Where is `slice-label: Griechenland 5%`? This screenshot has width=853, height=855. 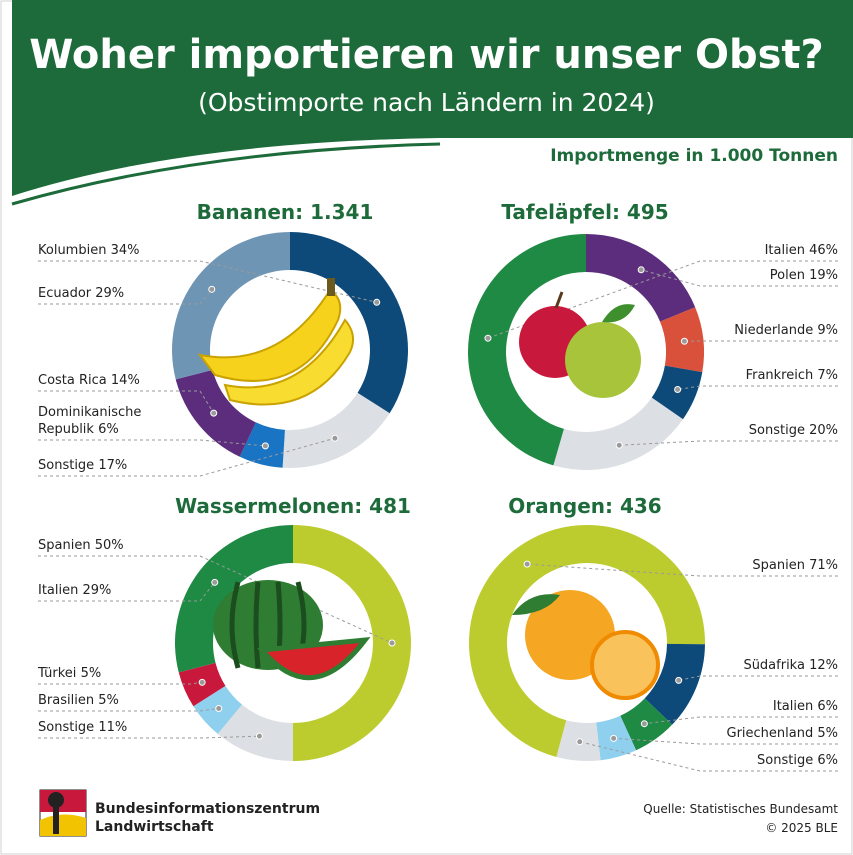 slice-label: Griechenland 5% is located at coordinates (783, 733).